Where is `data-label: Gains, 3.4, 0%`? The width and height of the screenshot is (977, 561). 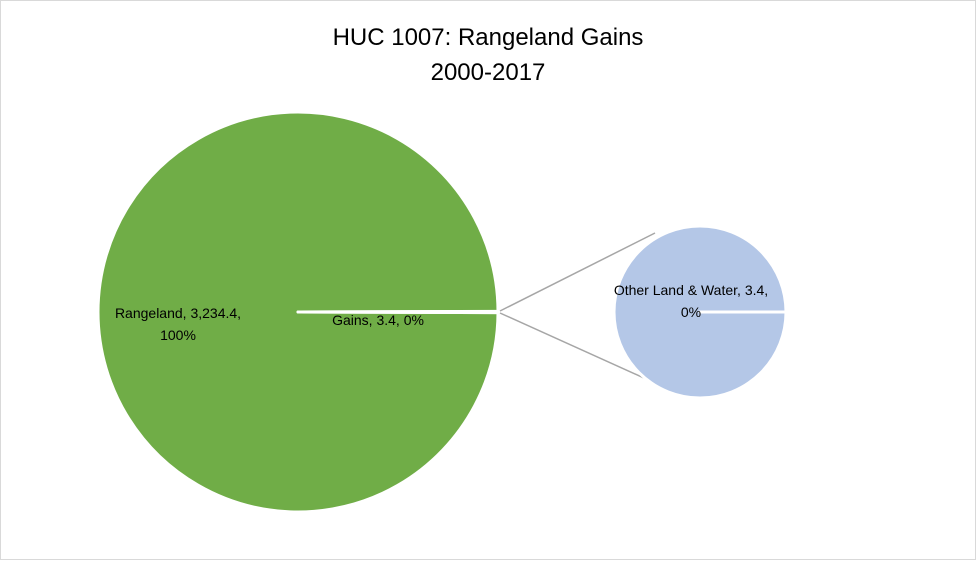
data-label: Gains, 3.4, 0% is located at coordinates (378, 320).